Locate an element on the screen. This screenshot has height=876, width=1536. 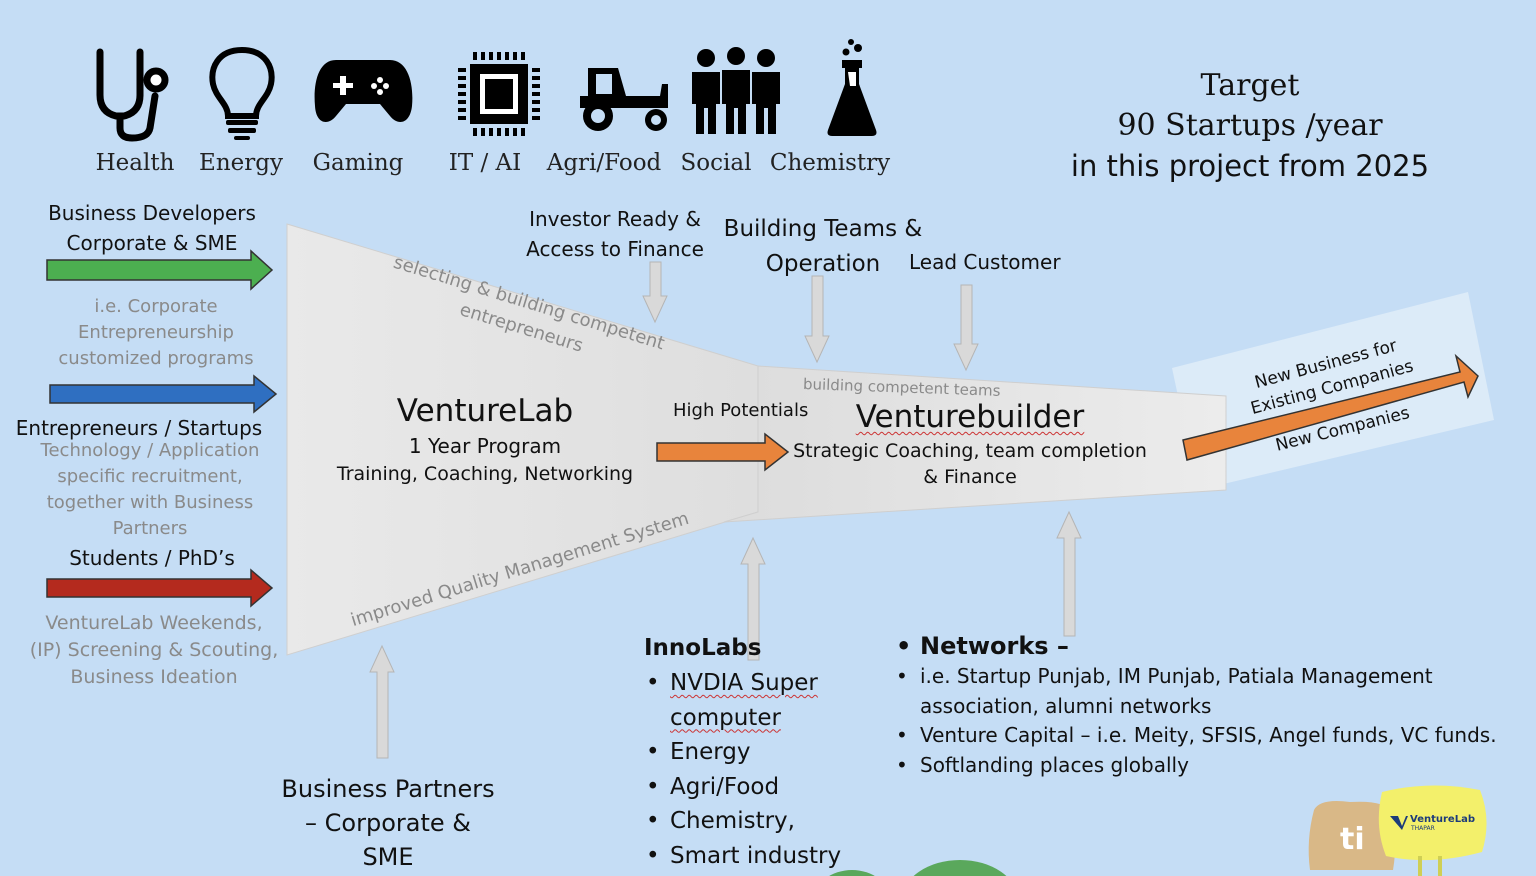
business-developers-title: Business Developers Corporate & SME is located at coordinates (152, 228).